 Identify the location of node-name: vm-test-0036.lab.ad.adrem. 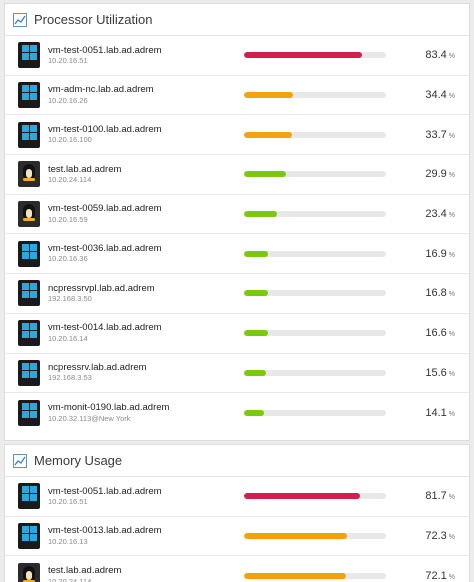
(105, 248).